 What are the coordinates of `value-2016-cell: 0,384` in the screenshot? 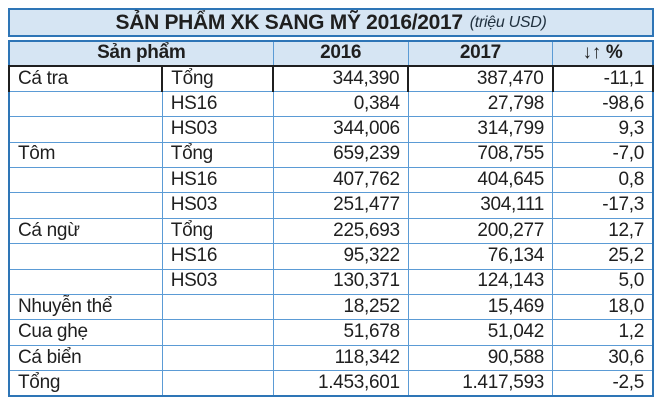 It's located at (340, 104).